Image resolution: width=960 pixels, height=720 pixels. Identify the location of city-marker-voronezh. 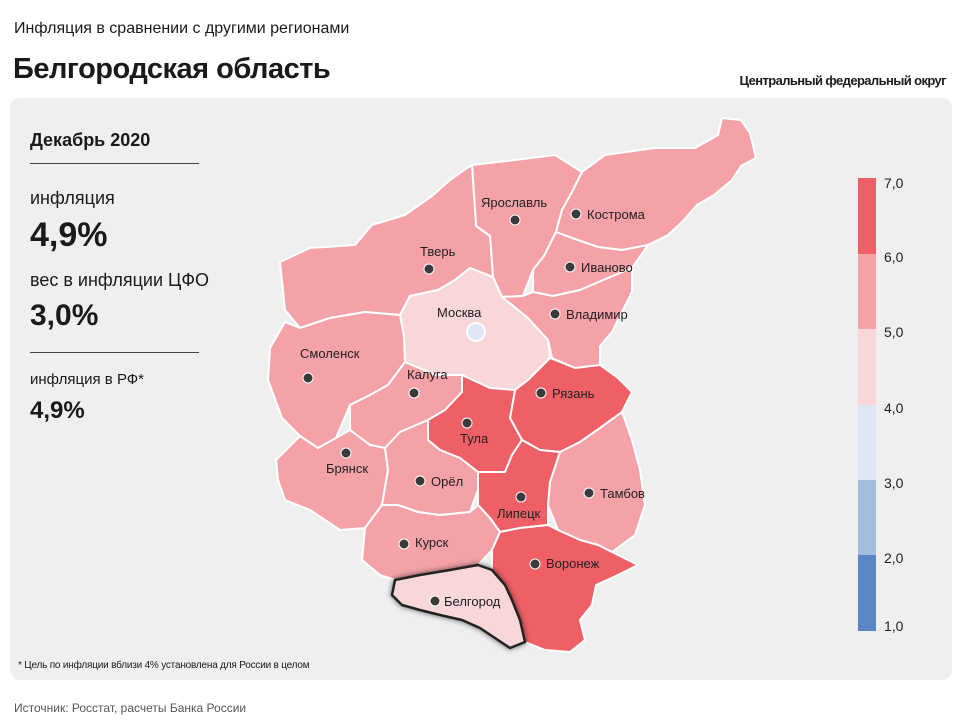
(535, 564).